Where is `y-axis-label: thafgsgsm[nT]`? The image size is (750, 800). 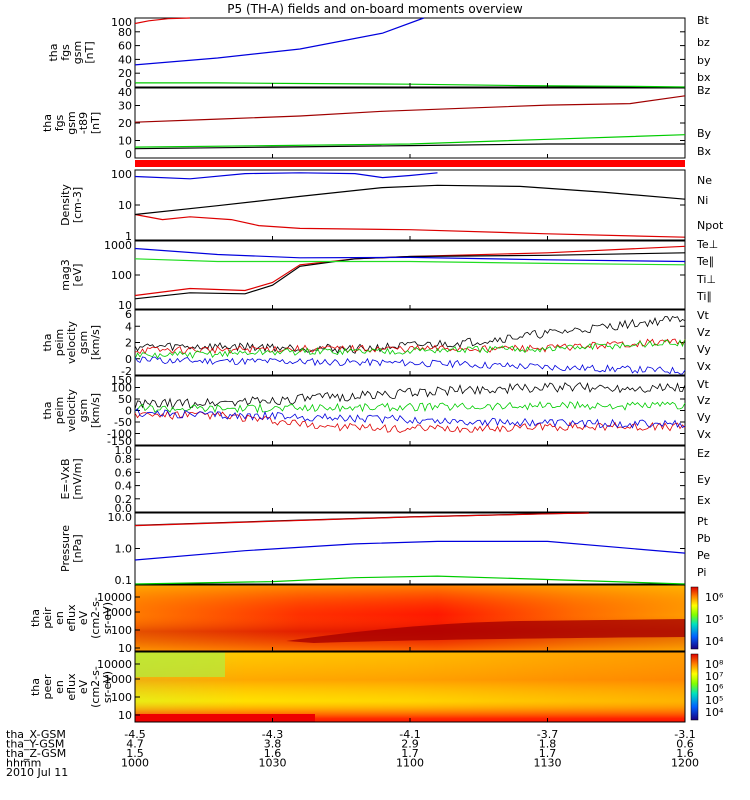
y-axis-label: thafgsgsm[nT] is located at coordinates (71, 52).